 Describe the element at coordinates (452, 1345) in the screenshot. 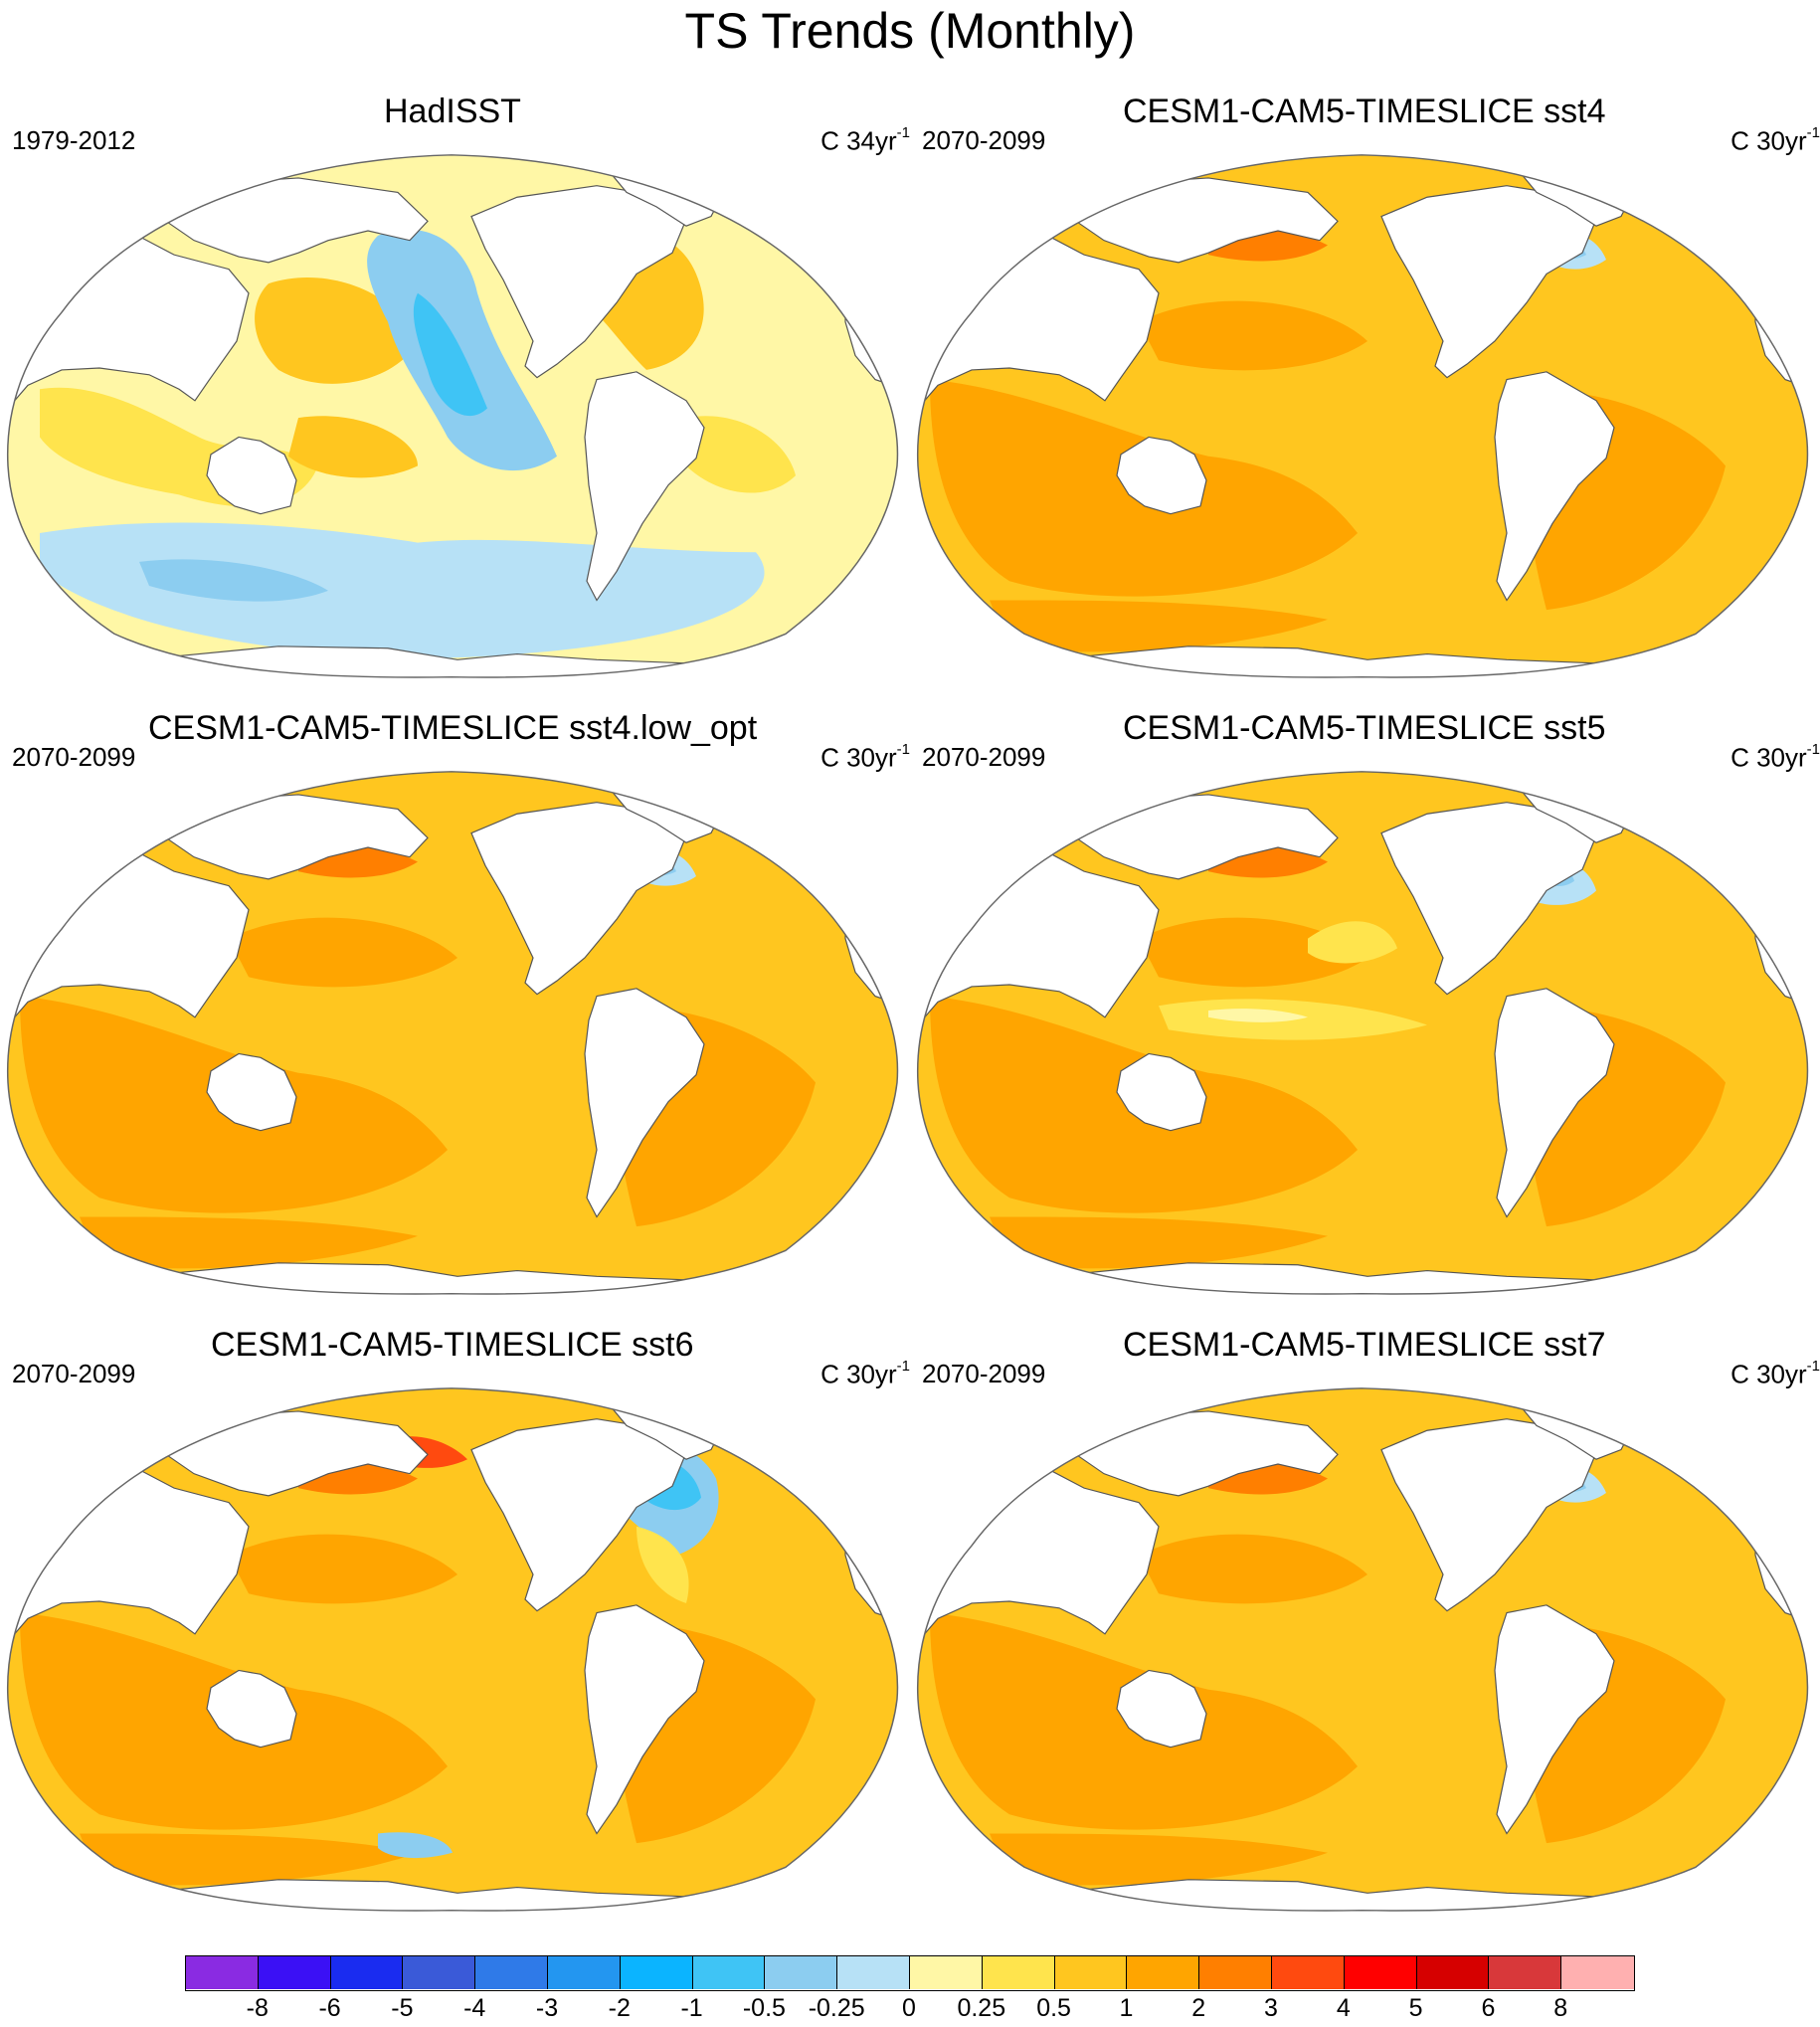

I see `panel-title: CESM1-CAM5-TIMESLICE sst6` at that location.